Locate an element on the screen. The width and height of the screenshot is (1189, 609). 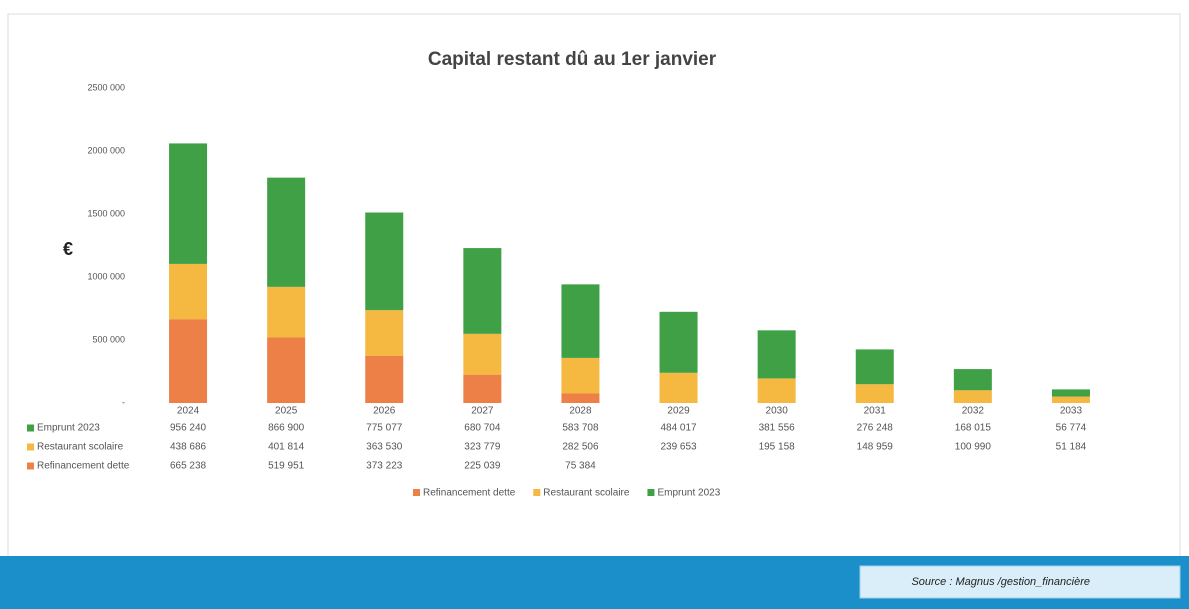
table-cell: 438 686 is located at coordinates (188, 447).